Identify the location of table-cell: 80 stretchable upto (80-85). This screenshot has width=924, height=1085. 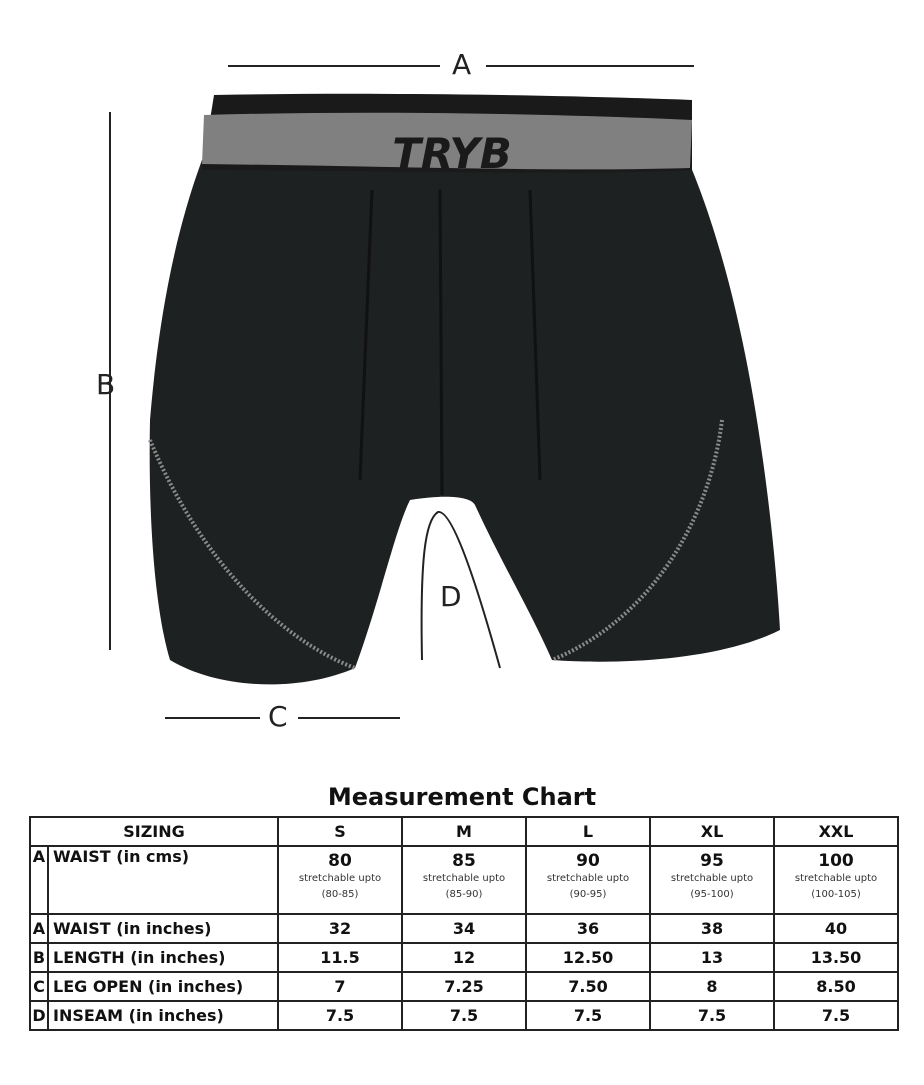
(340, 880).